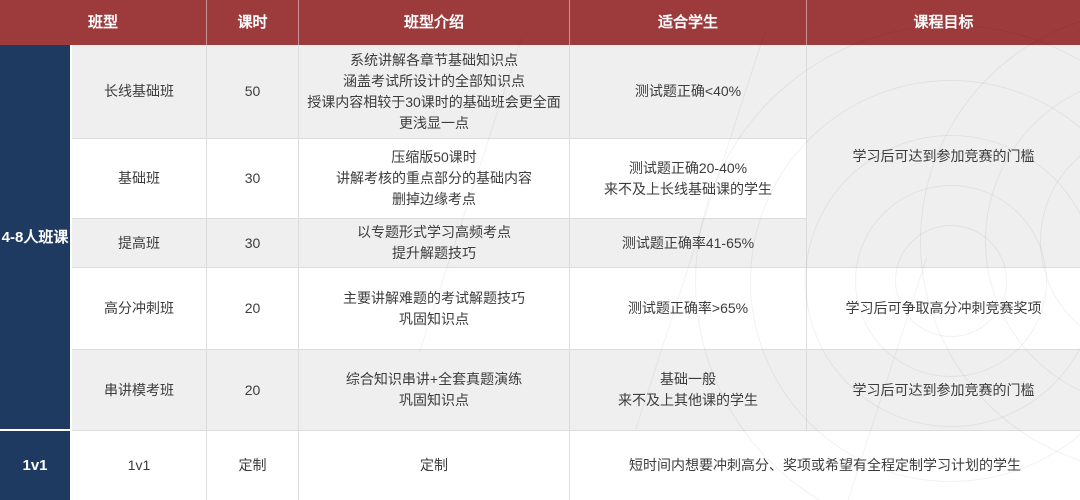 The image size is (1080, 500). Describe the element at coordinates (825, 465) in the screenshot. I see `students-goal-merged-cell: 短时间内想要冲刺高分、奖项或希望有全程定制学习计划的学生` at that location.